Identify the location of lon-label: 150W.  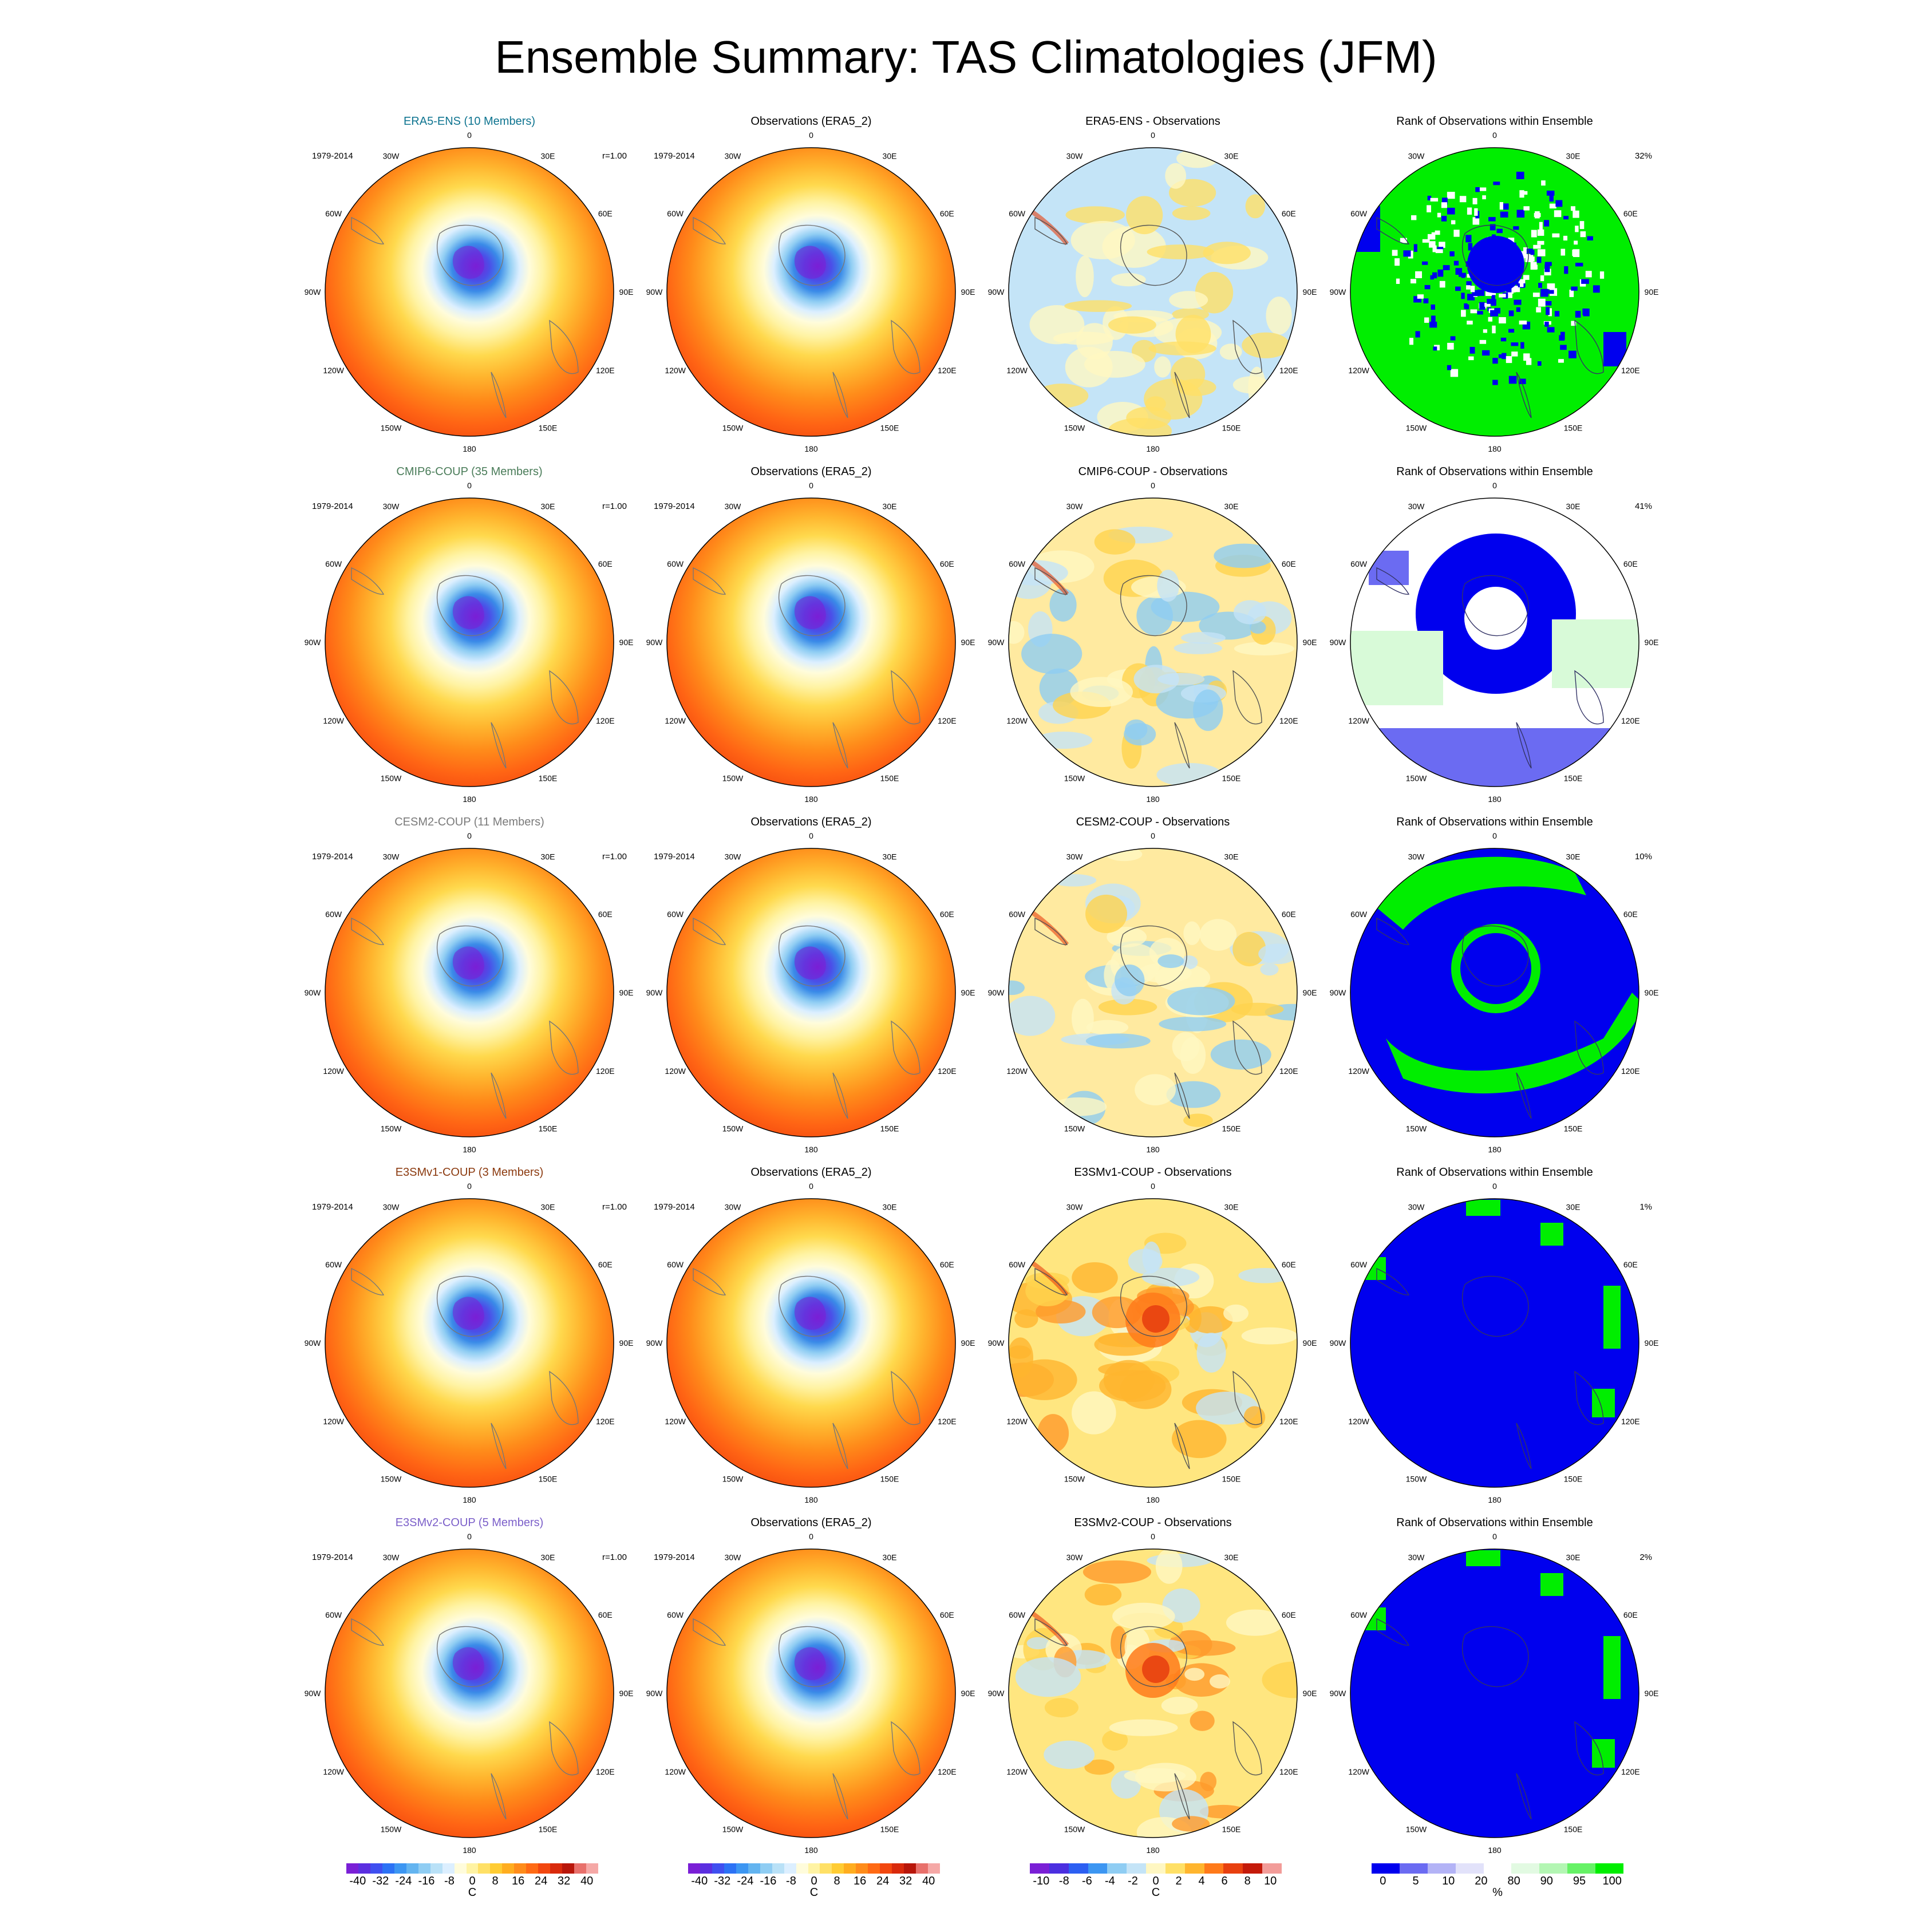
(1074, 1829).